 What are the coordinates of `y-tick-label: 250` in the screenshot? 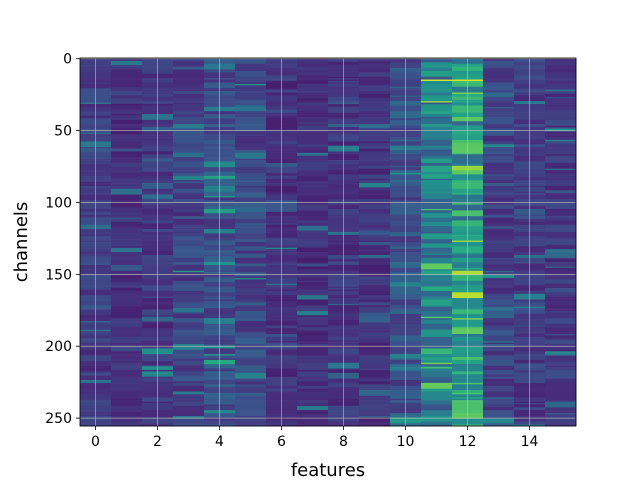 It's located at (58, 419).